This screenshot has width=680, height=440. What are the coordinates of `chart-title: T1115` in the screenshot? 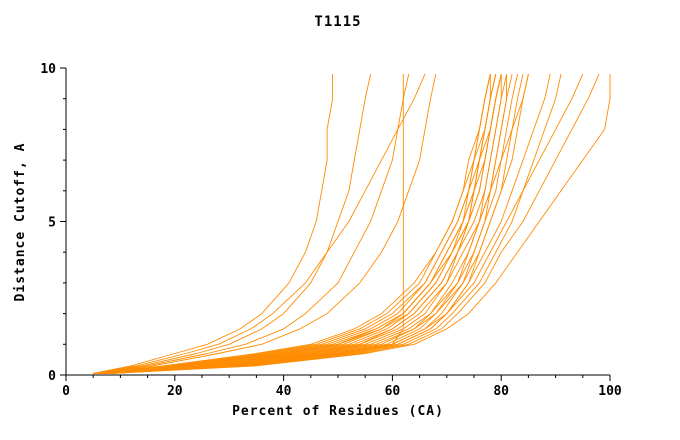 It's located at (337, 22).